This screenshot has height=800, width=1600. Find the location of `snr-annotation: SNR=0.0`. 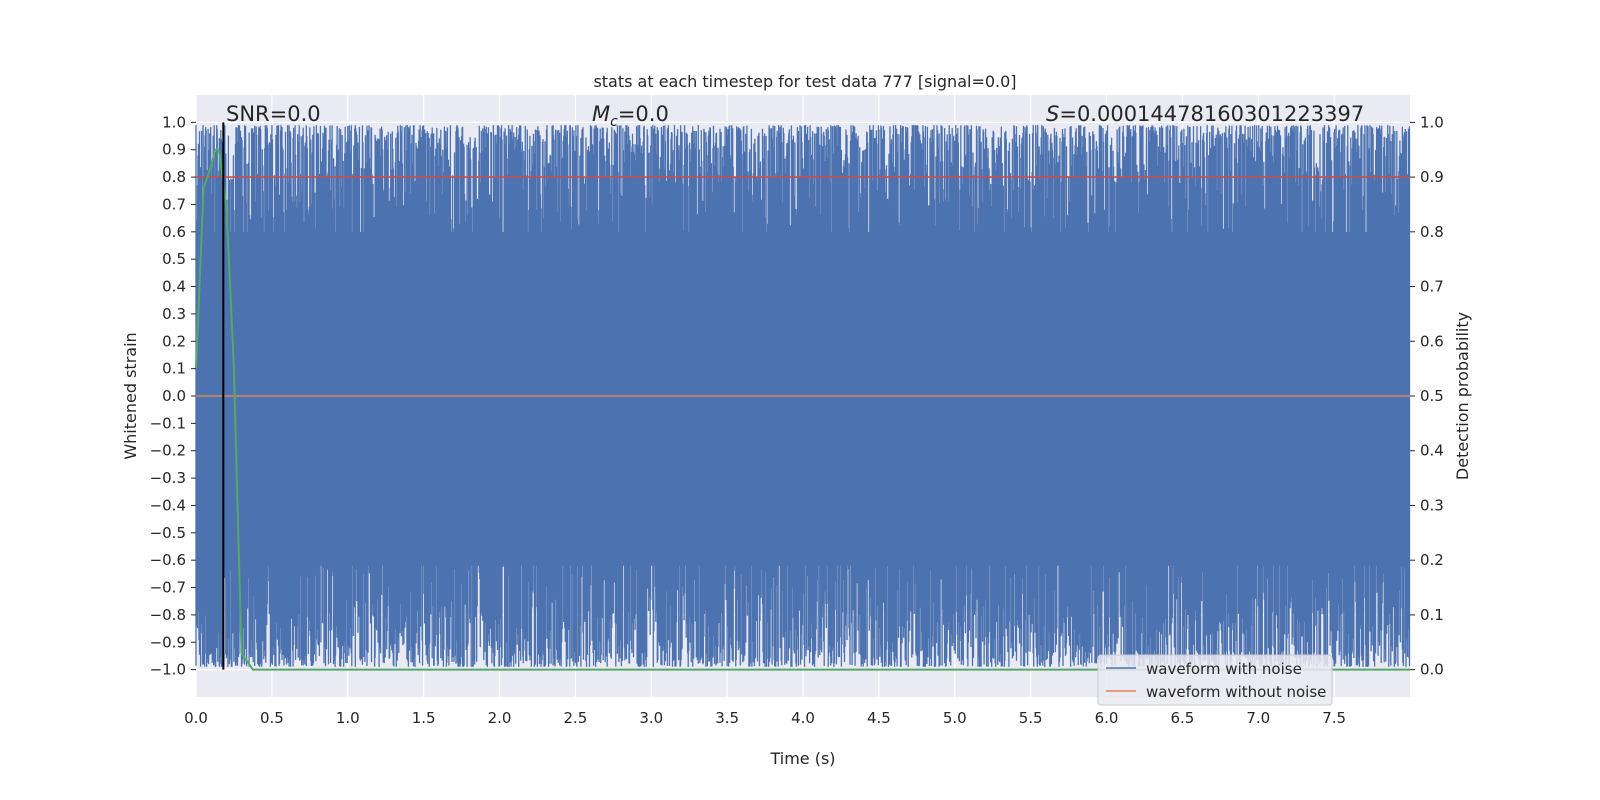

snr-annotation: SNR=0.0 is located at coordinates (273, 114).